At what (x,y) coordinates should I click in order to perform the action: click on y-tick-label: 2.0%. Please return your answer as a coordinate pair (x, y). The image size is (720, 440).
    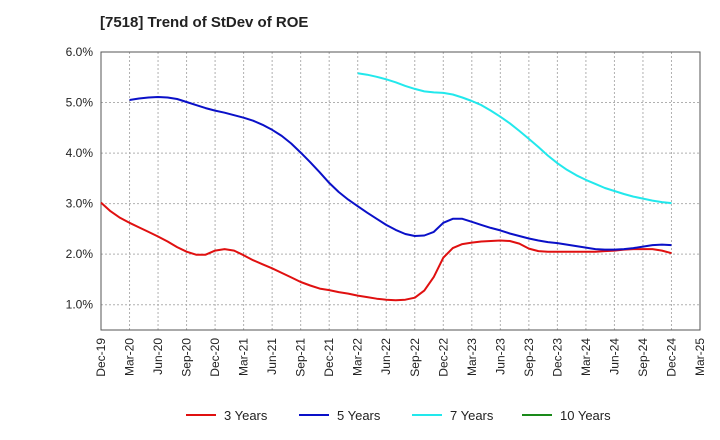
    Looking at the image, I should click on (80, 254).